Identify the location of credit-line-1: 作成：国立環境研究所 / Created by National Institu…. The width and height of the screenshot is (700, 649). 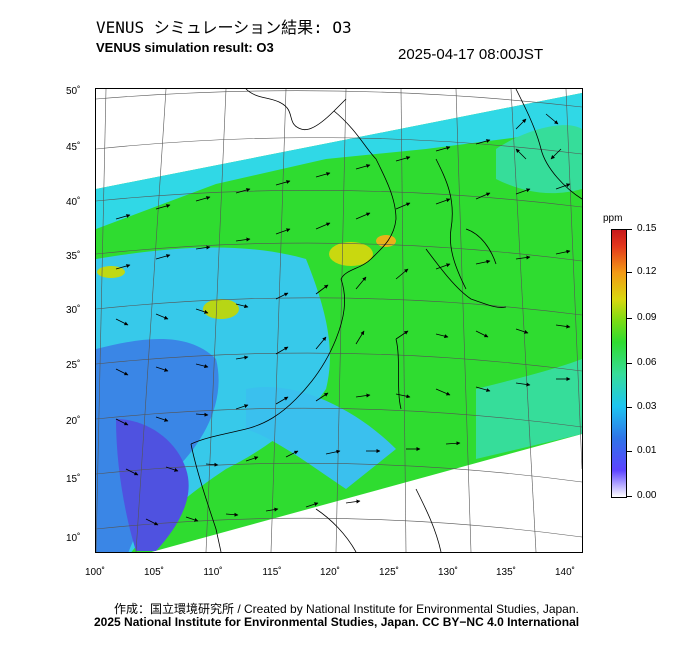
(346, 609).